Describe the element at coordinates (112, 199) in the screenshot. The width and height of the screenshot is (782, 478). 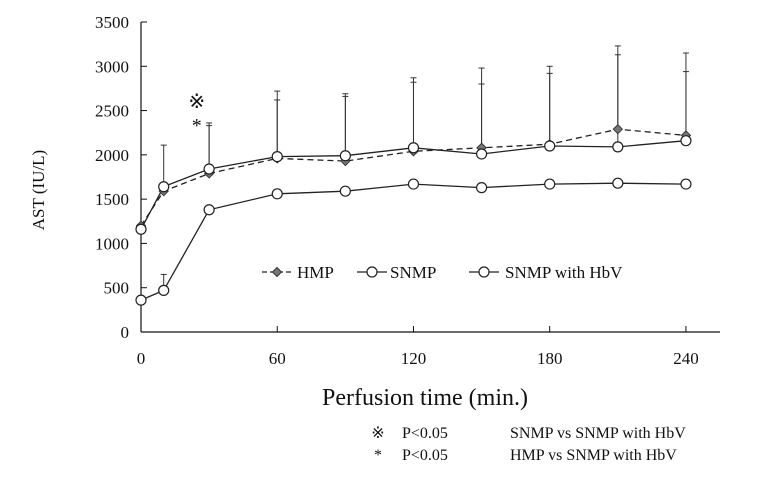
I see `y-tick-label: 1500` at that location.